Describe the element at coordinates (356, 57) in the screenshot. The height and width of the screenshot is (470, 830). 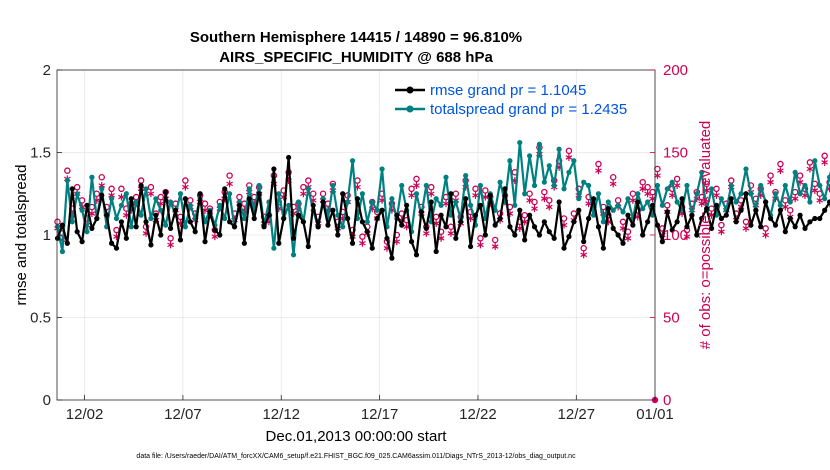
I see `chart-title-line-2: AIRS_SPECIFIC_HUMIDITY @ 688 hPa` at that location.